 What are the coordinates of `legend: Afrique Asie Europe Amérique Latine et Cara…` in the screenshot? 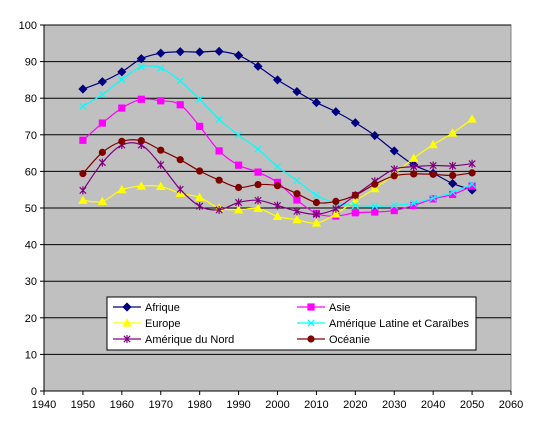 It's located at (291, 323).